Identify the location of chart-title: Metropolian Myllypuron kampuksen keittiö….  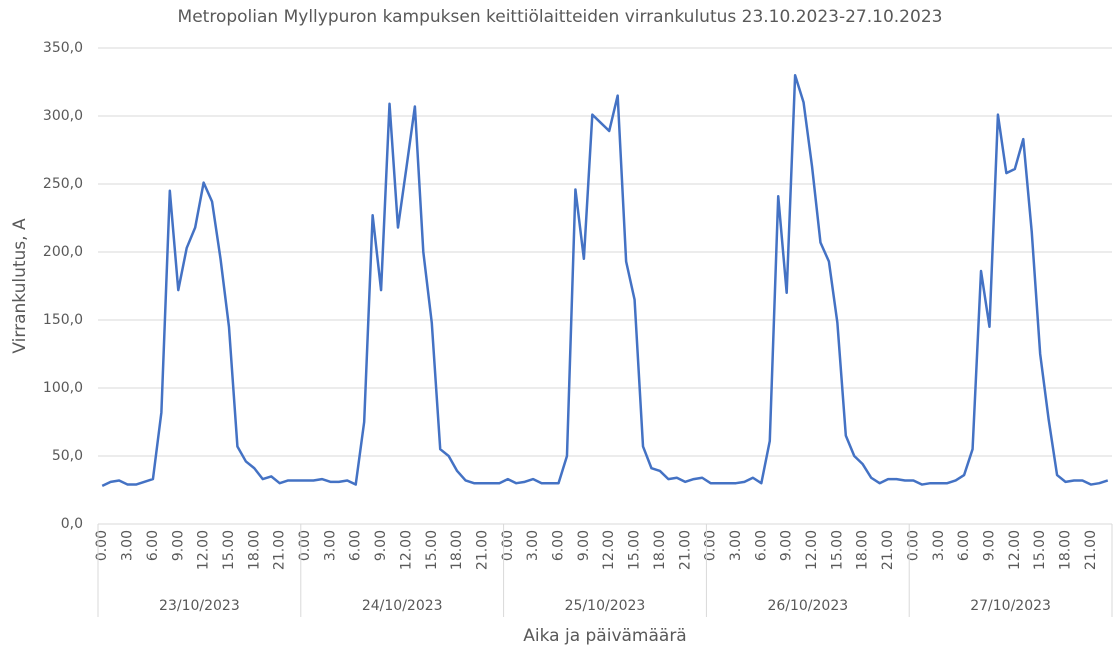
(560, 17).